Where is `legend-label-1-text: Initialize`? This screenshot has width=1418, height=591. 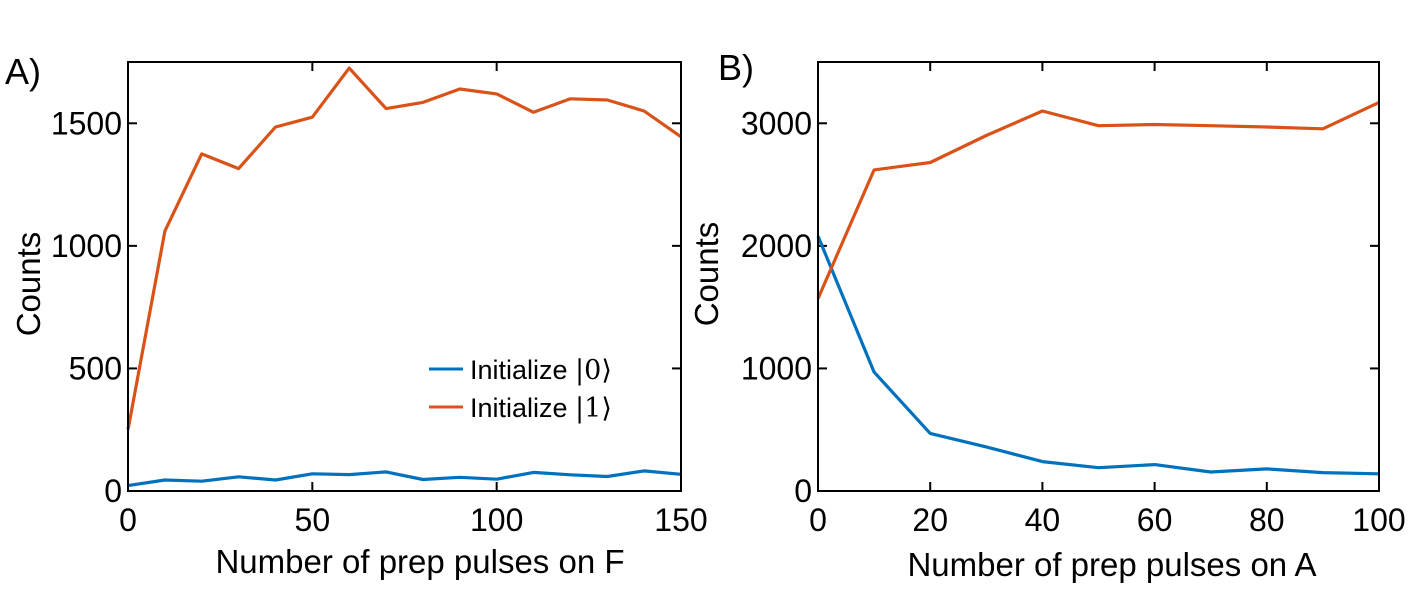 legend-label-1-text: Initialize is located at coordinates (522, 408).